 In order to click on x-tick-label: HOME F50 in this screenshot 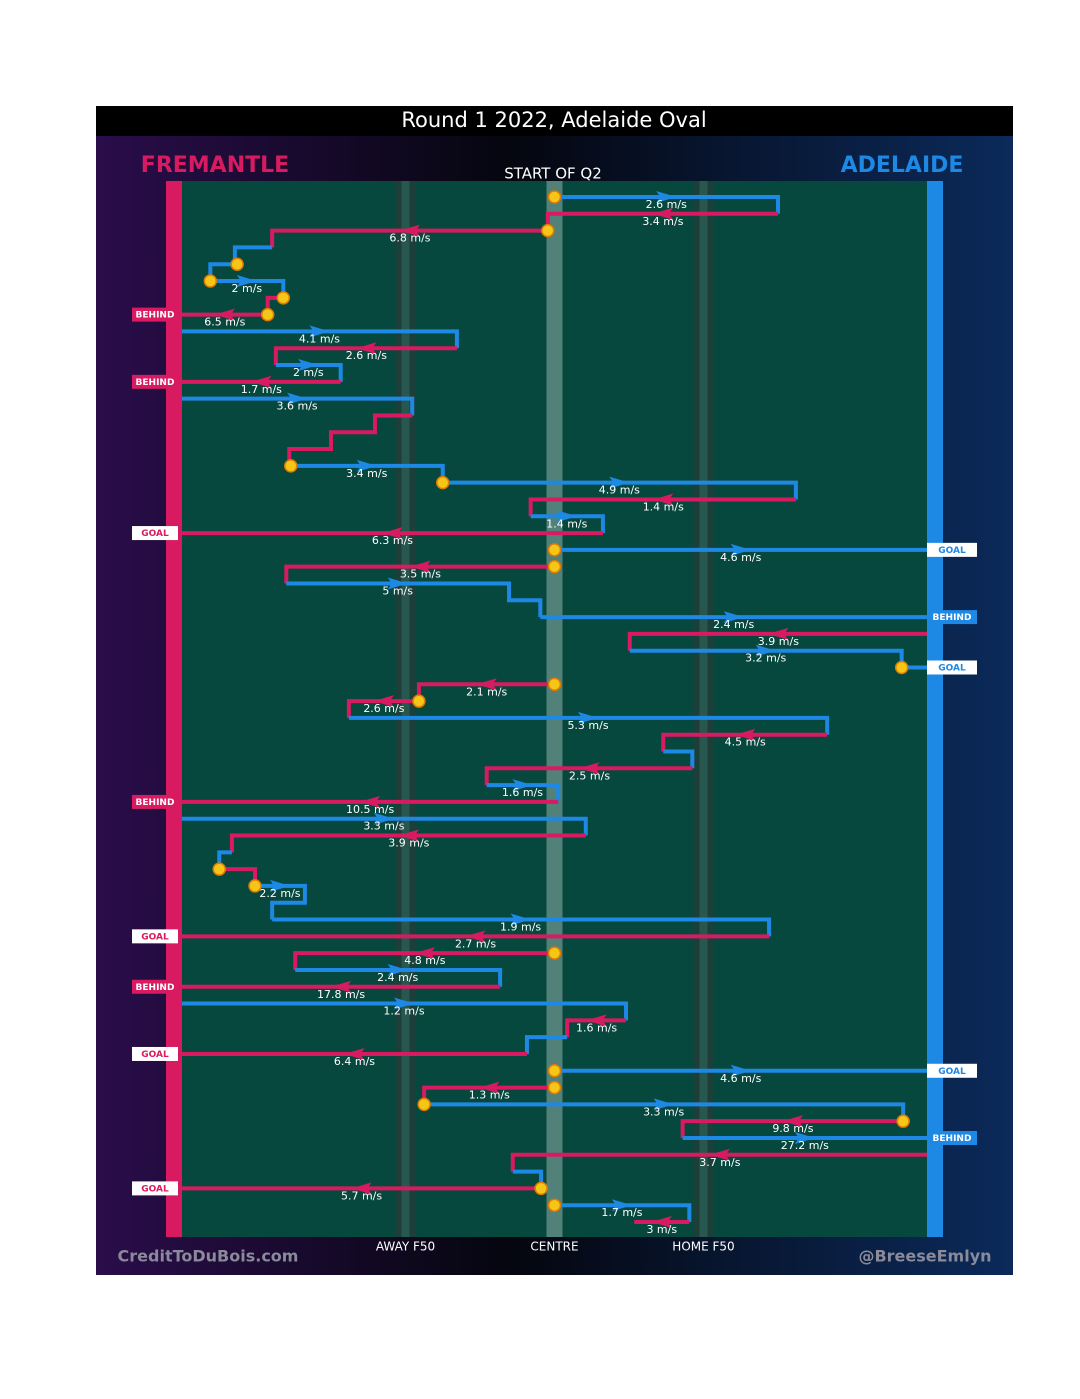, I will do `click(703, 1247)`.